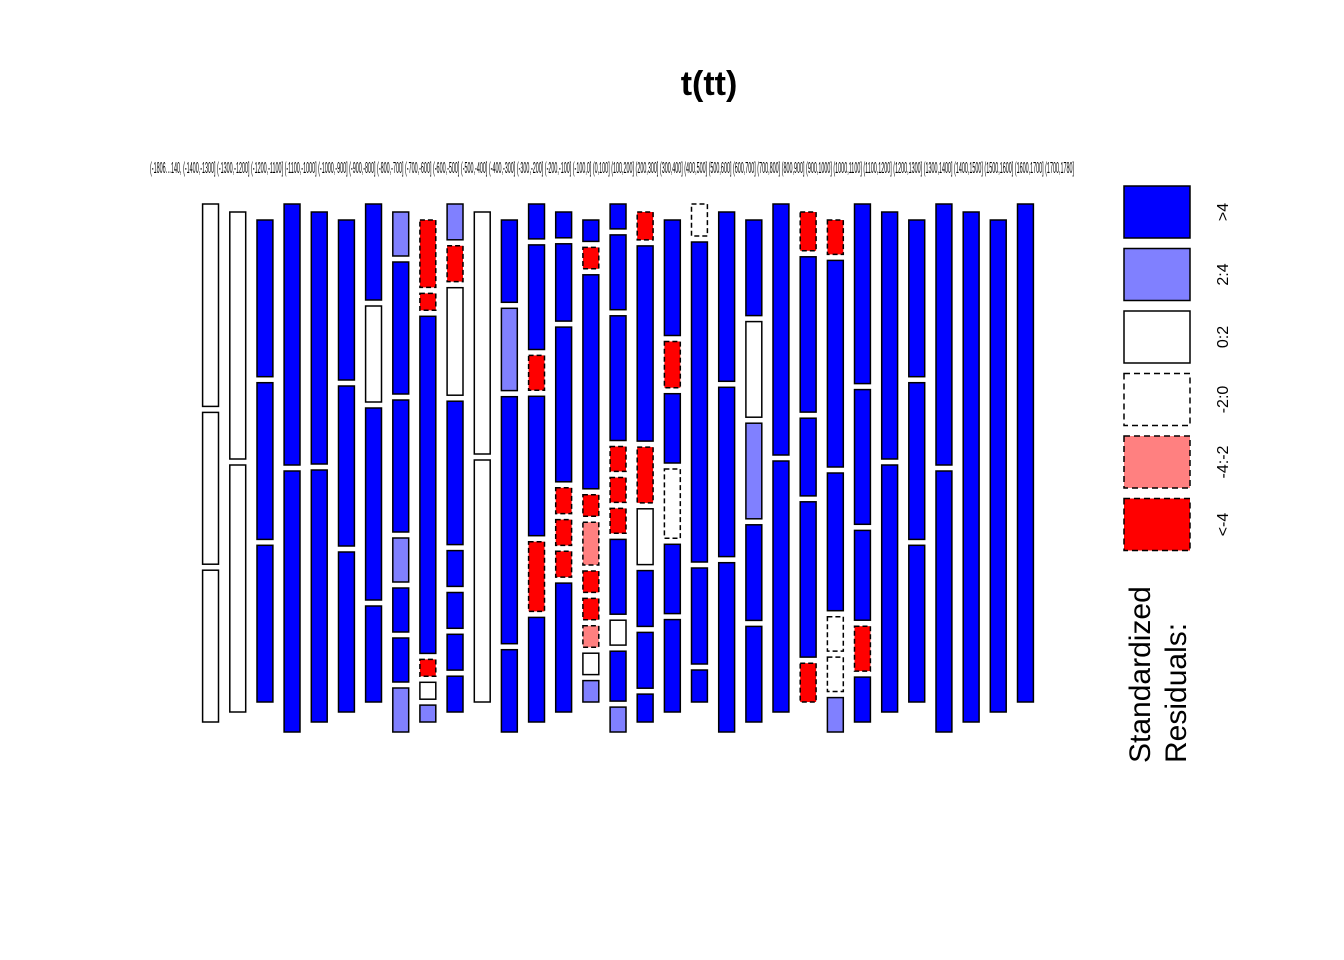 The image size is (1344, 960). I want to click on legend-label: -4:-2, so click(1223, 461).